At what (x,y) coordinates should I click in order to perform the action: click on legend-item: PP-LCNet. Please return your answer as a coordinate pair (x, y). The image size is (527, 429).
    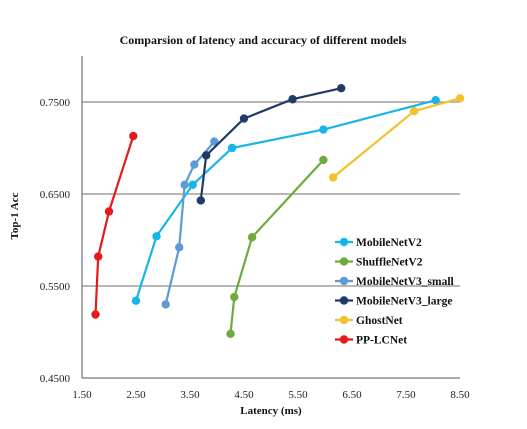
    Looking at the image, I should click on (371, 341).